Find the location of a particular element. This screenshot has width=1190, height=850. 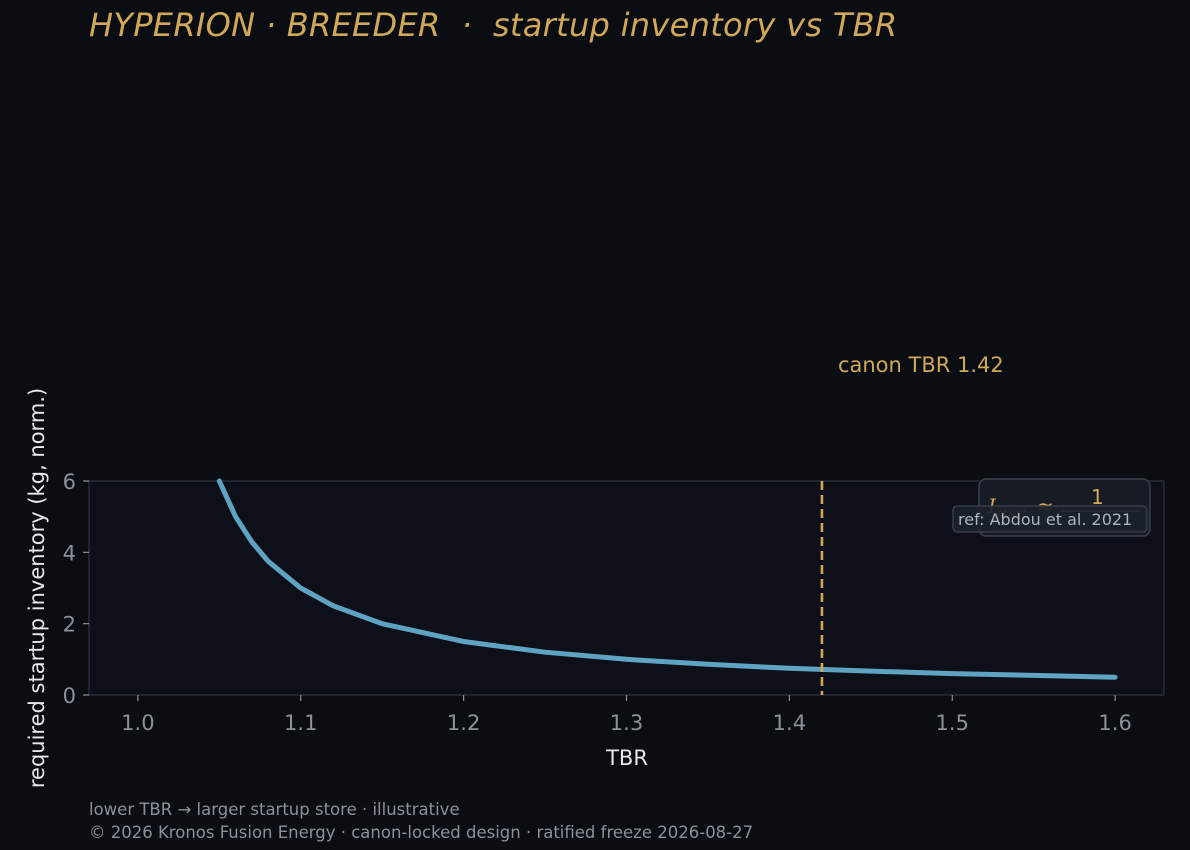

formula-box: Istart ≈ 1 ref: Abdou et al. 2021 is located at coordinates (1051, 507).